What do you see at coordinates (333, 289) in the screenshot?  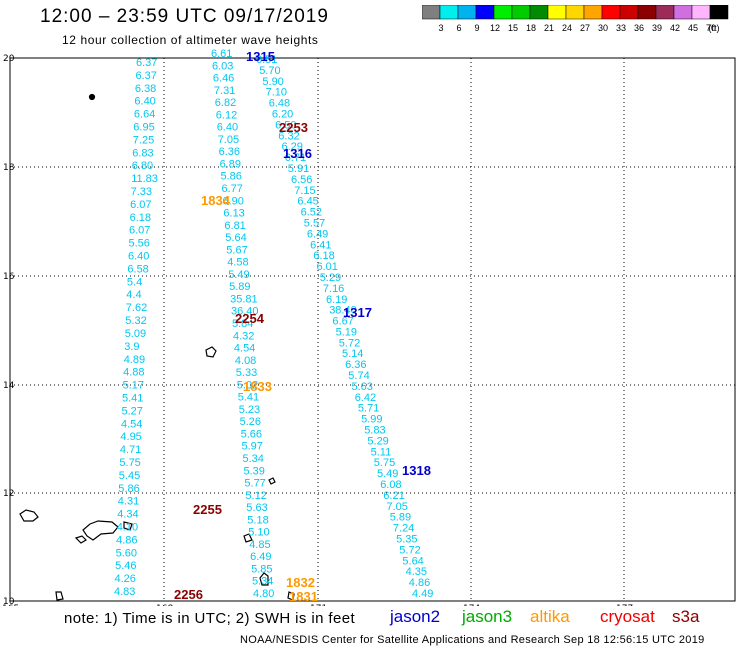 I see `swh-value: 7.16` at bounding box center [333, 289].